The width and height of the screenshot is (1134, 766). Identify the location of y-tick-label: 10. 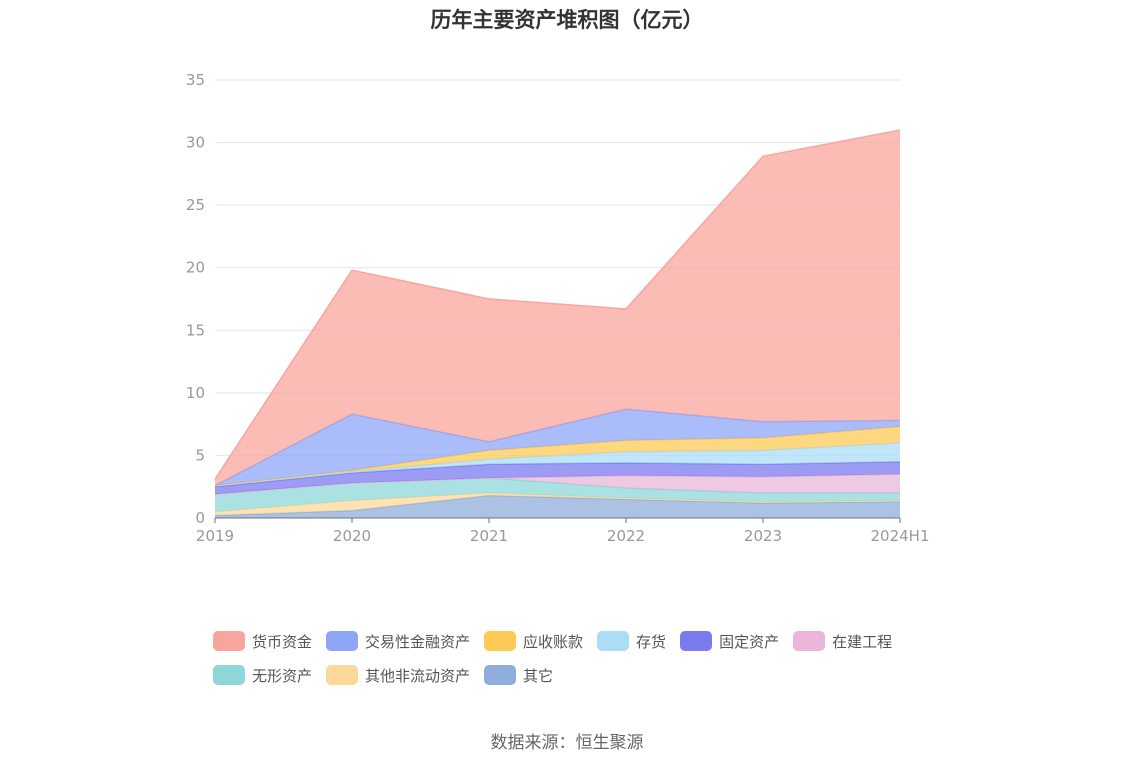
(195, 393).